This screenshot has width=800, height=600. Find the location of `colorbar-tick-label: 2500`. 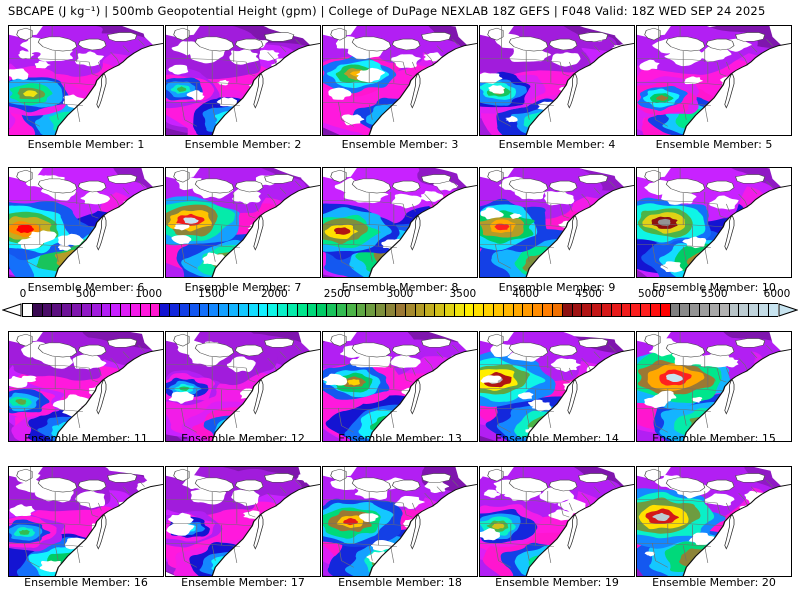

colorbar-tick-label: 2500 is located at coordinates (337, 294).